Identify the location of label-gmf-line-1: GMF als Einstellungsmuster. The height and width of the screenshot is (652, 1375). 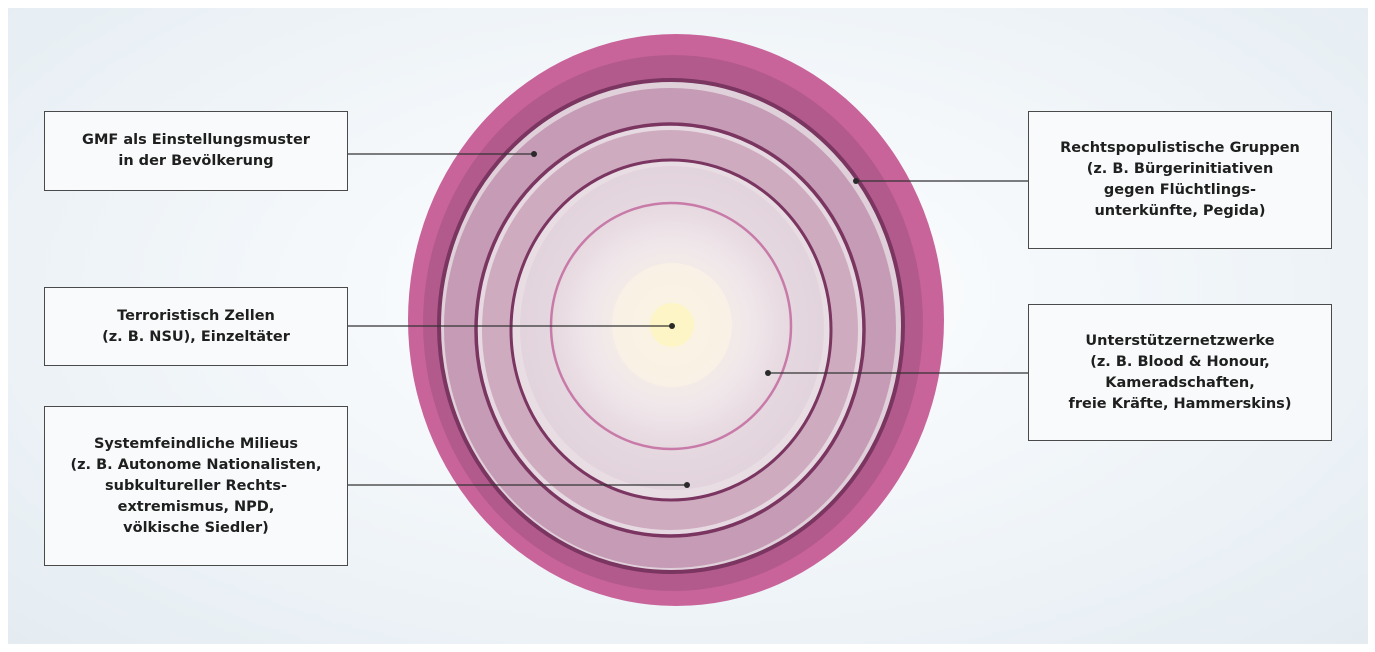
(196, 140).